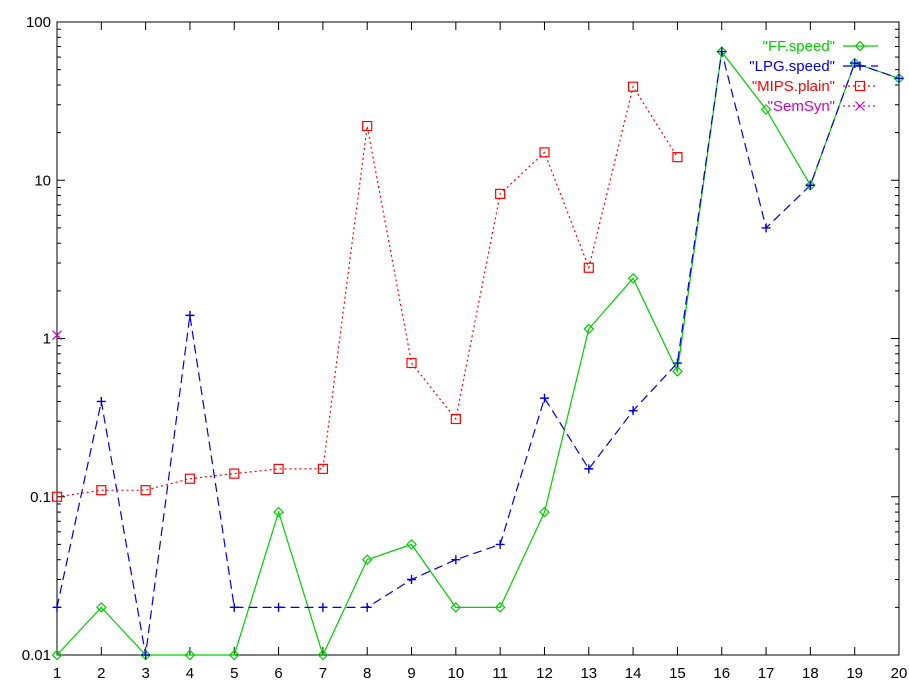 This screenshot has height=683, width=909. I want to click on y-tick-label: 0.01, so click(36, 655).